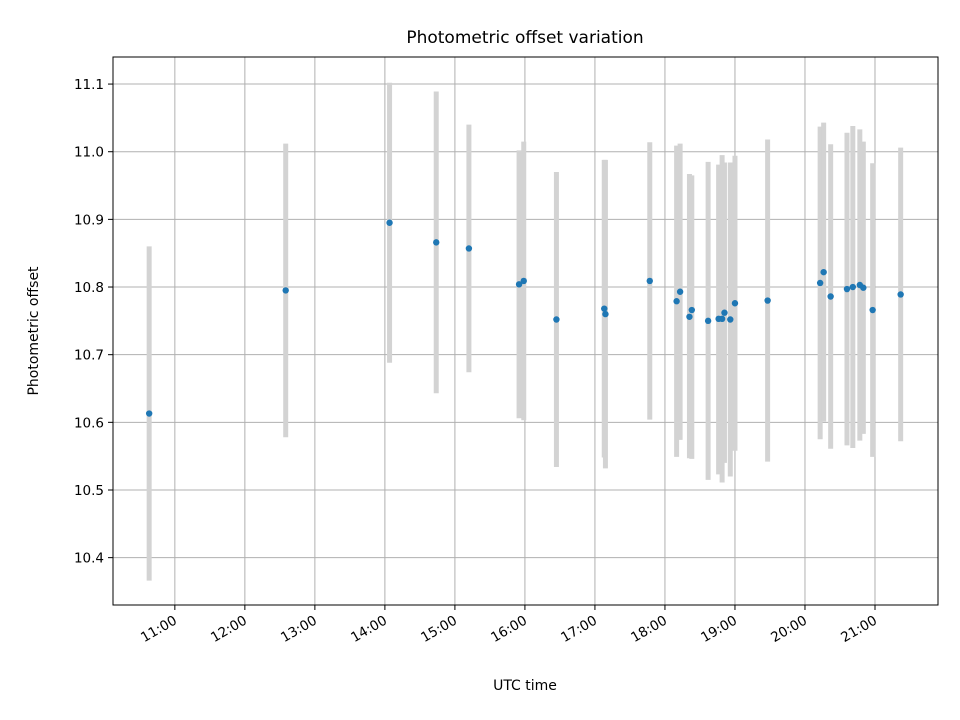 The width and height of the screenshot is (960, 720). I want to click on y-tick-label: 11.0, so click(89, 153).